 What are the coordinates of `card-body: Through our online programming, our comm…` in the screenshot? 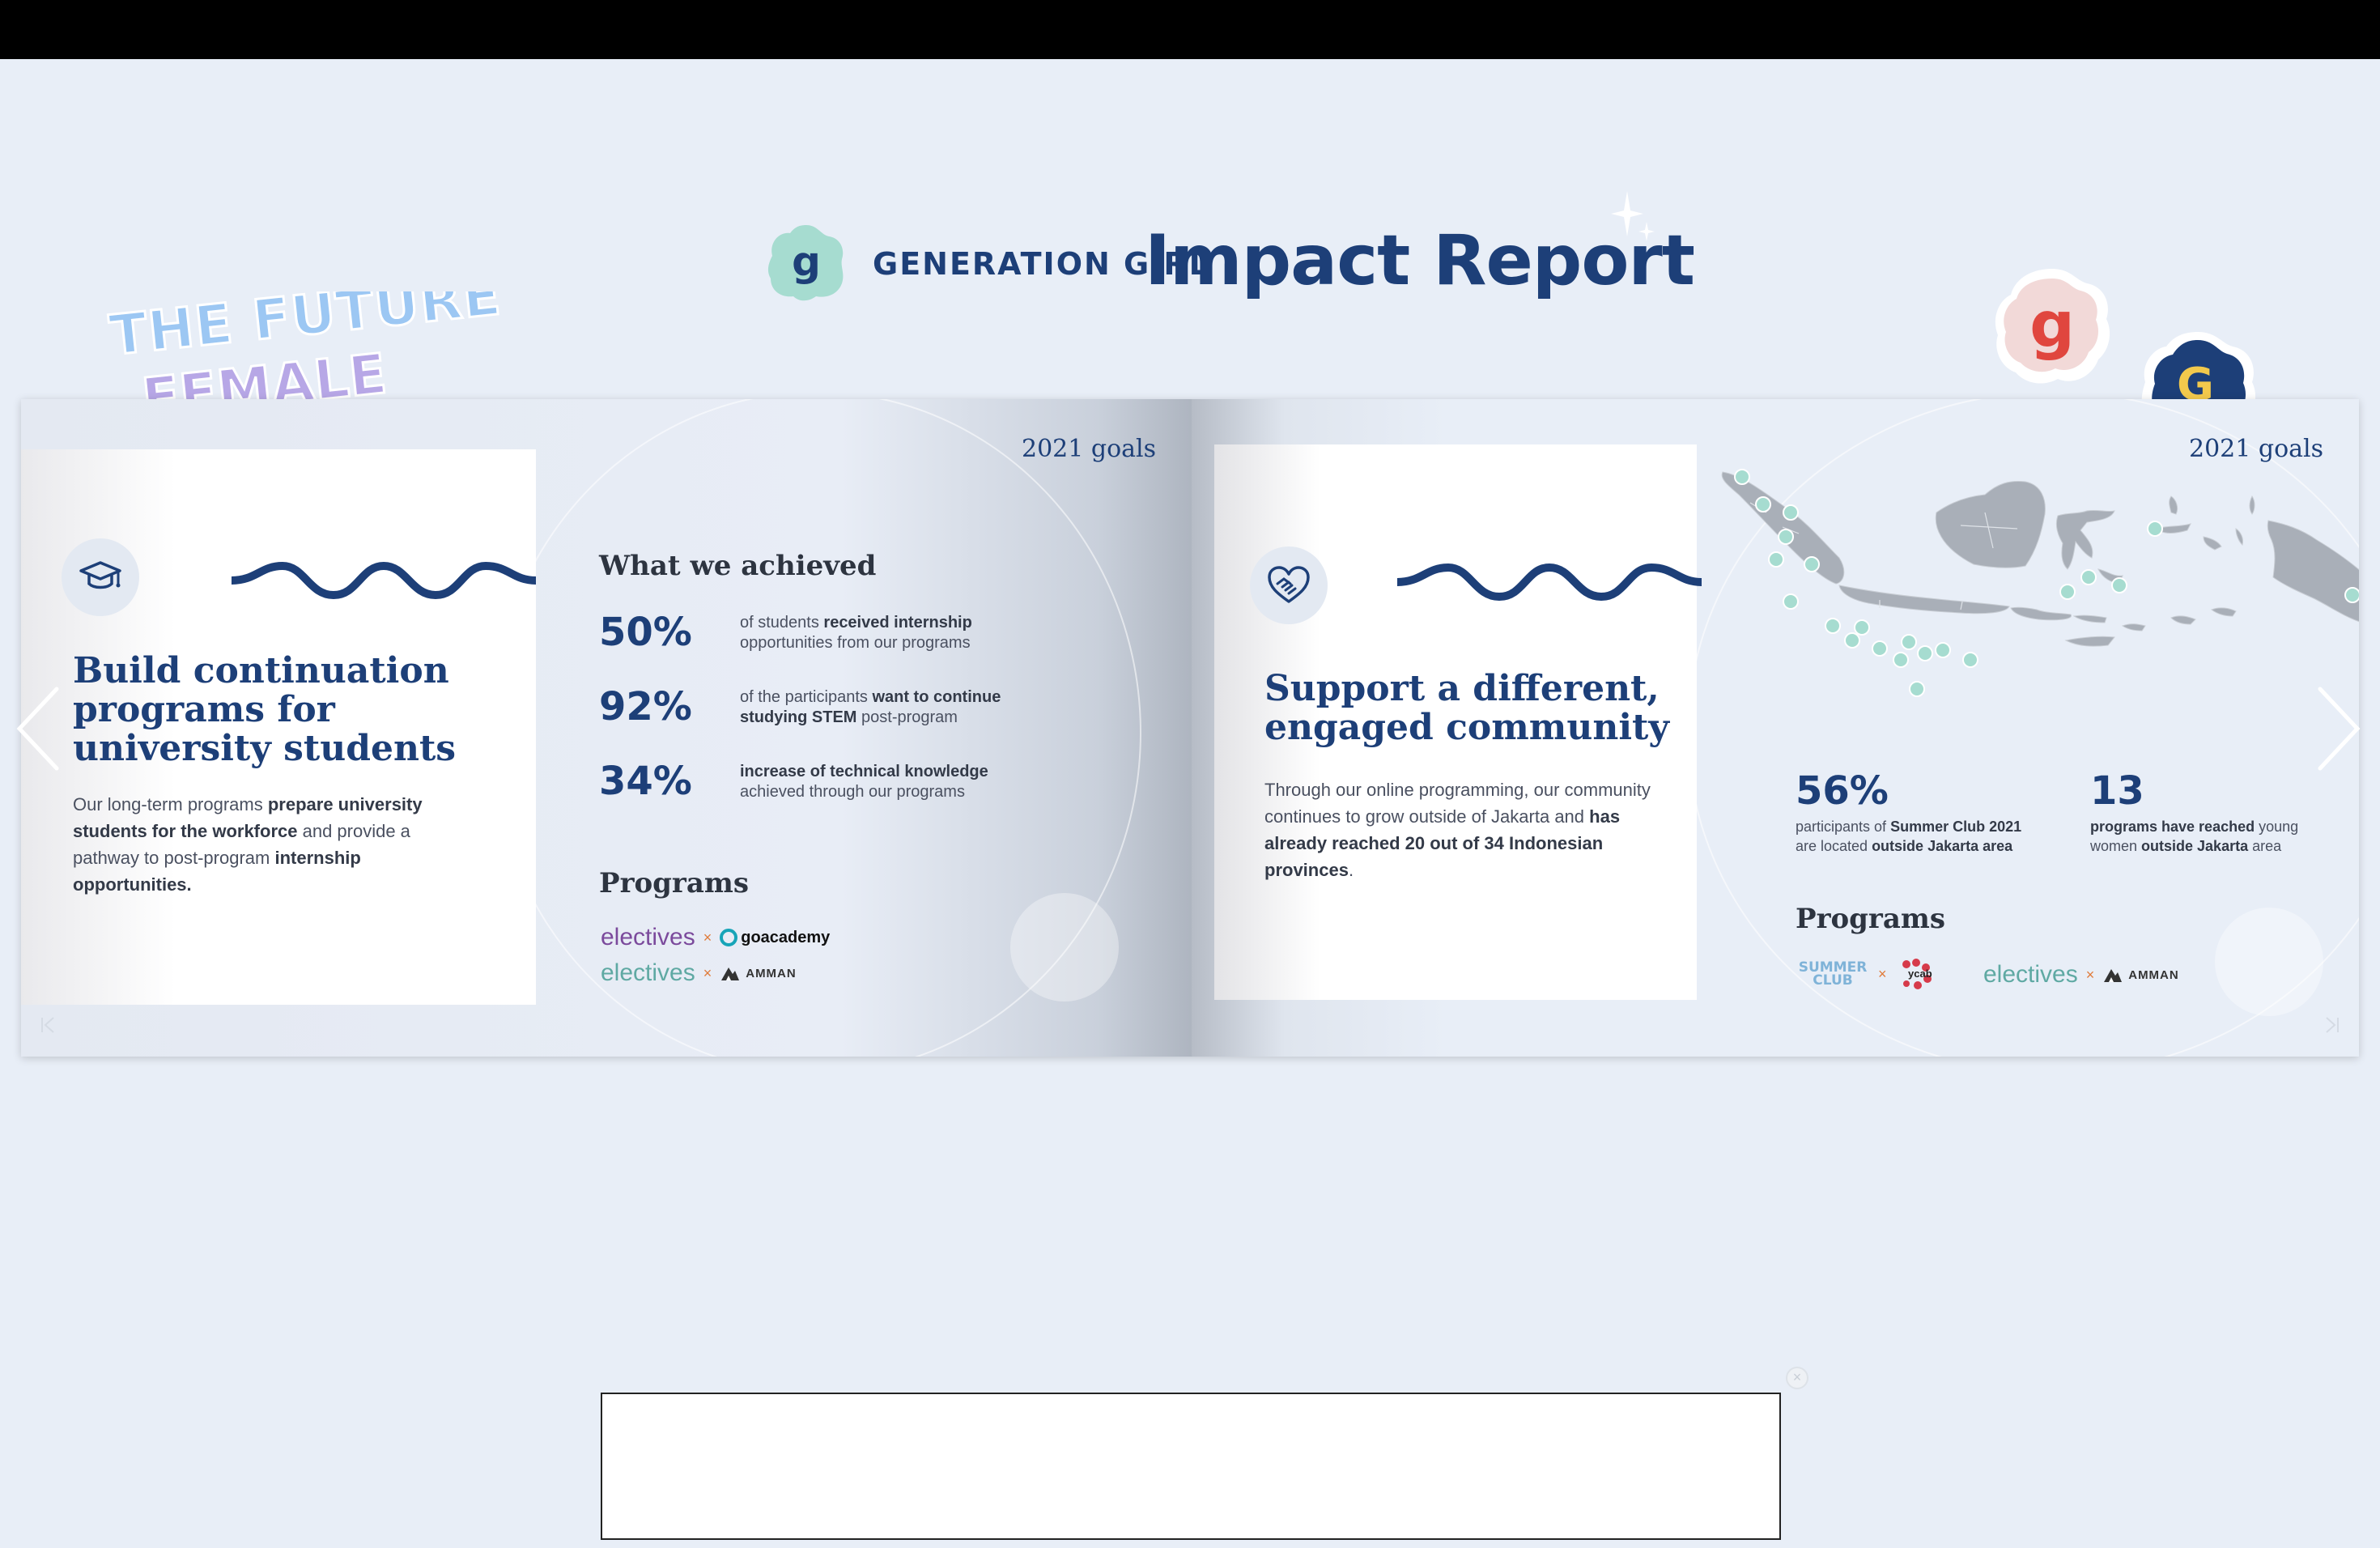 It's located at (1457, 830).